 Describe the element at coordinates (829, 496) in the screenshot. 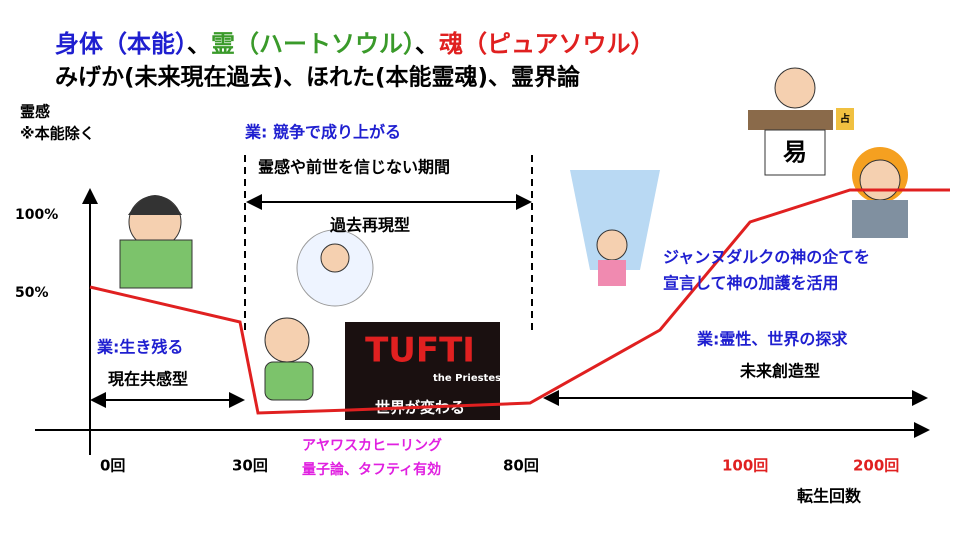

I see `x-axis-label: 転生回数` at that location.